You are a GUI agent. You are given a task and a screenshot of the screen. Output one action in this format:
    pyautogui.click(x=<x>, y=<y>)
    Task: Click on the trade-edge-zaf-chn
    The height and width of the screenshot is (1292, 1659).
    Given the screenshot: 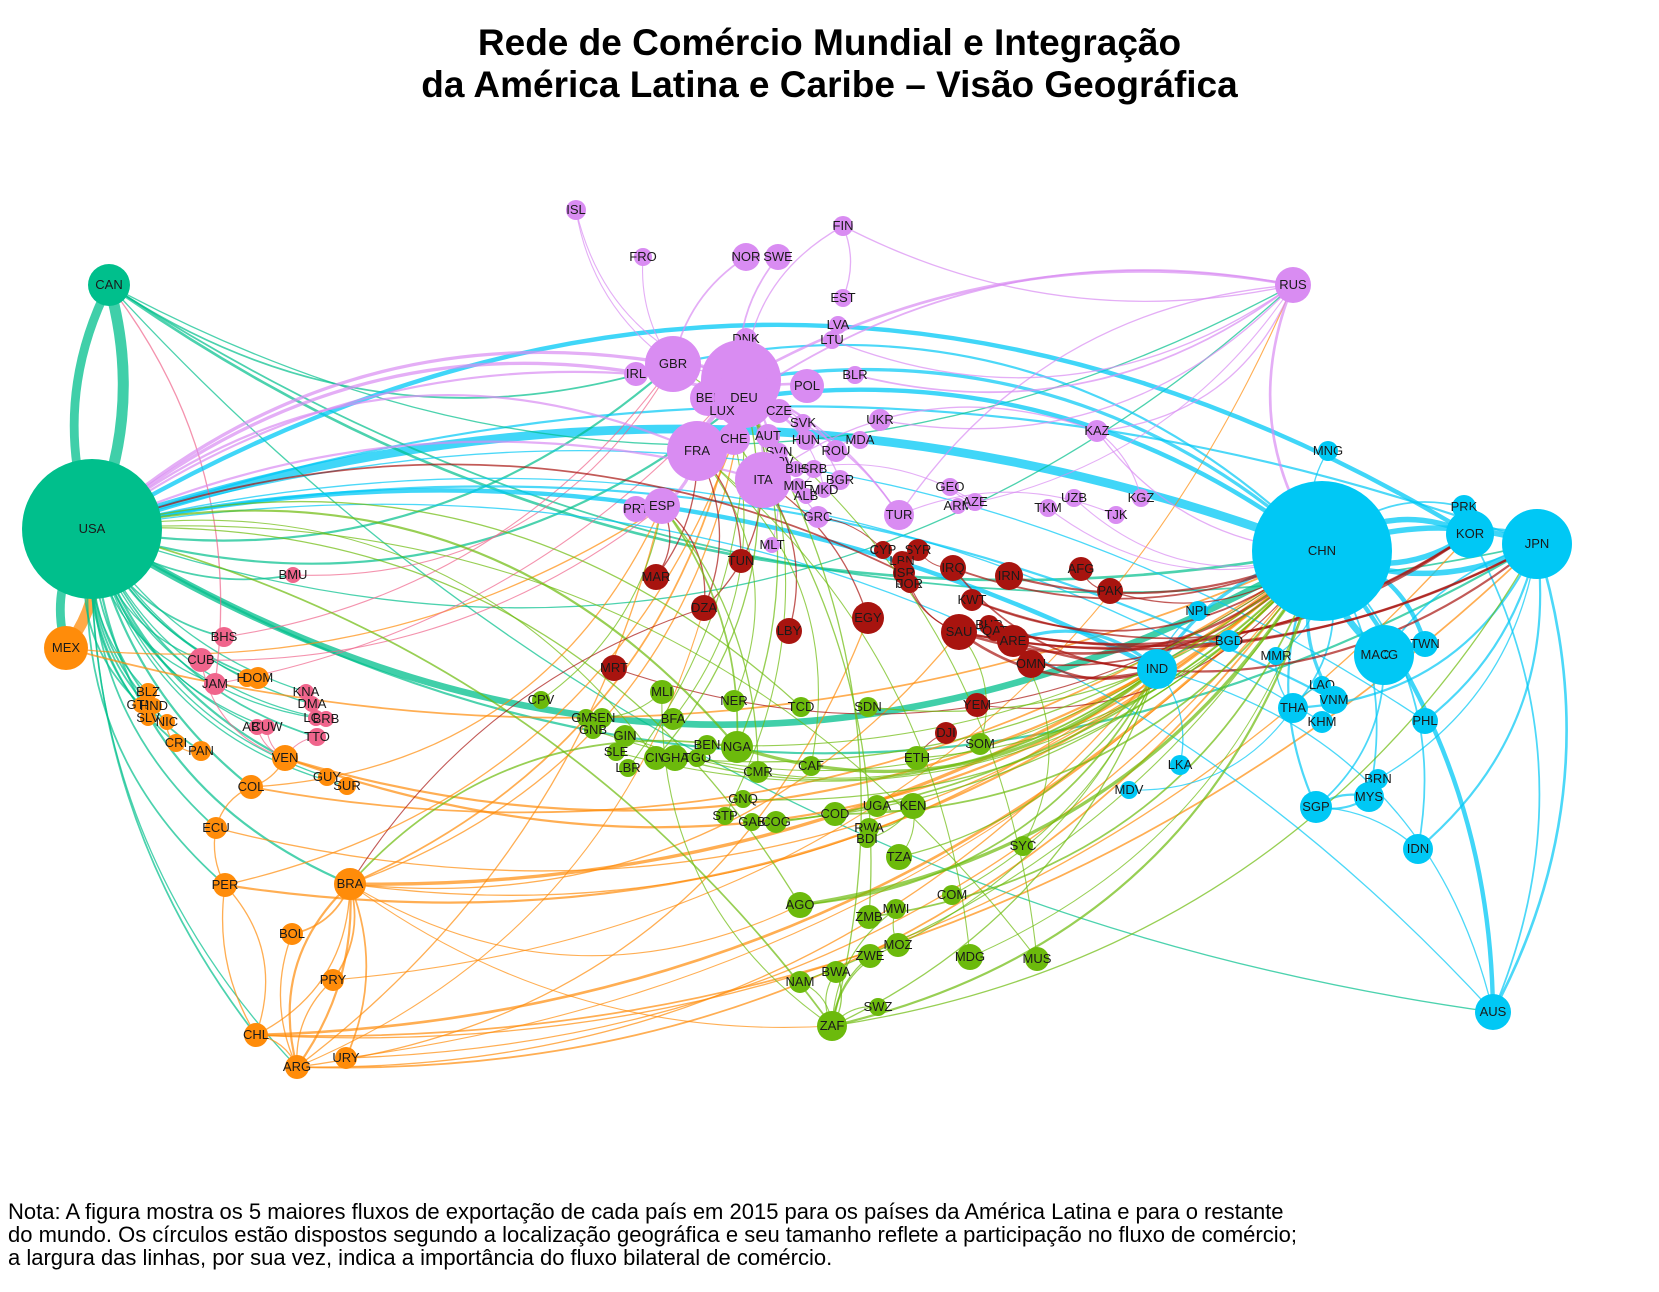 What is the action you would take?
    pyautogui.click(x=1077, y=788)
    